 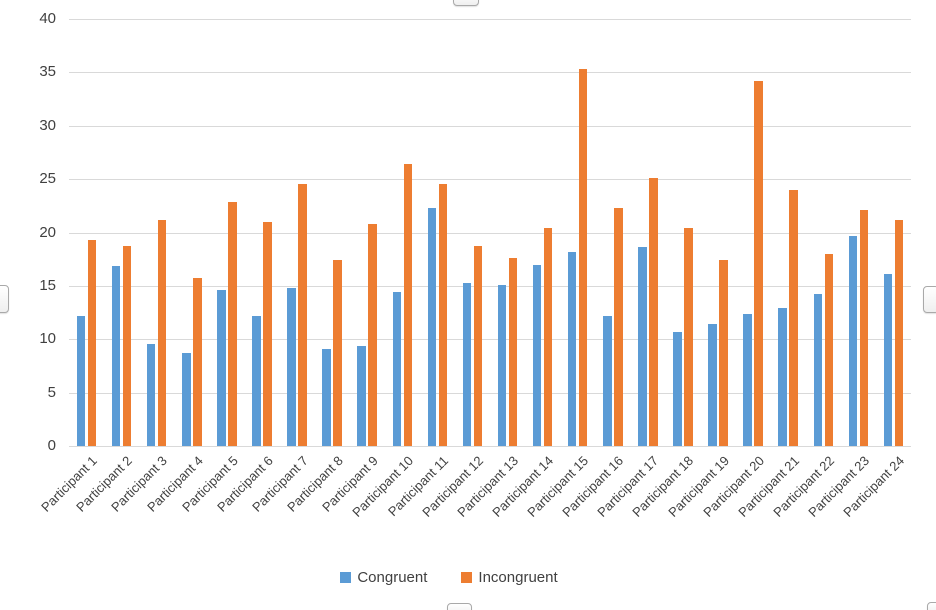 I want to click on y-axis-tick-label: 15, so click(x=47, y=285).